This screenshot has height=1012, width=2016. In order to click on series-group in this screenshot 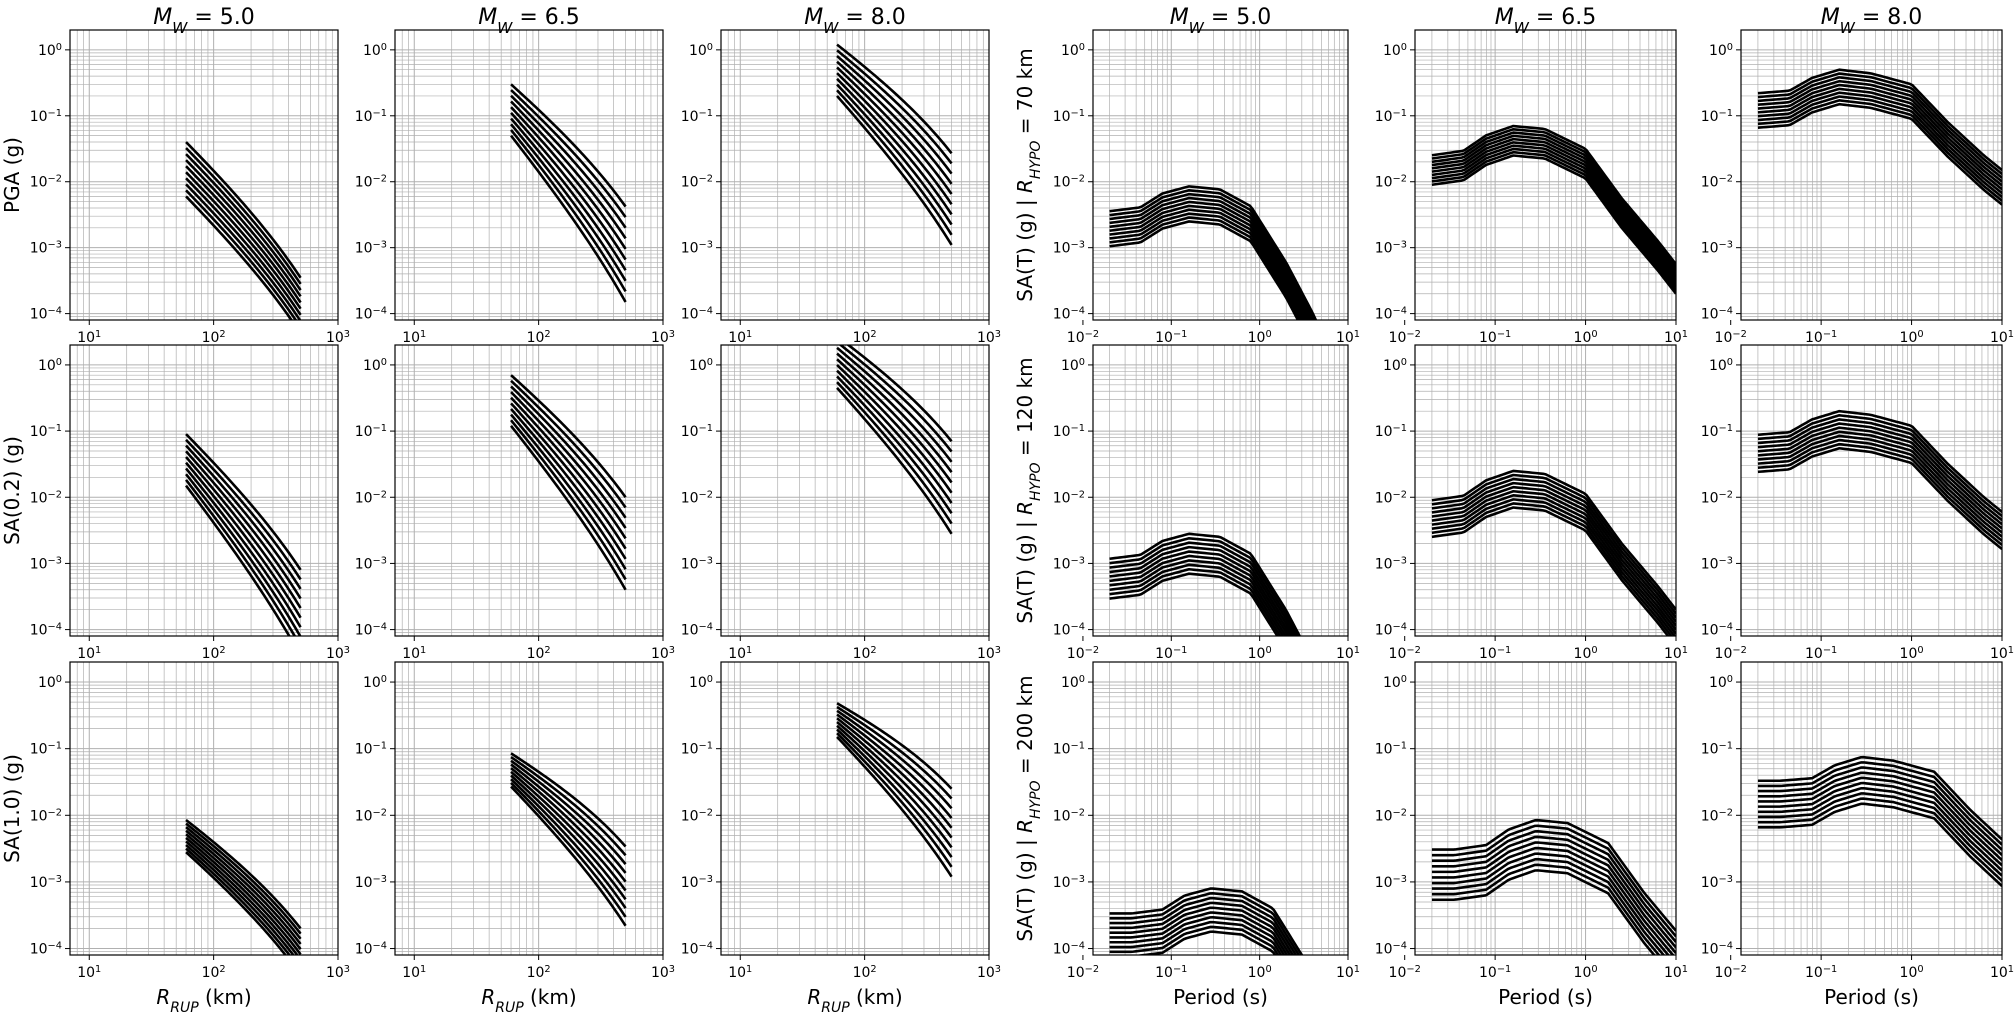, I will do `click(1213, 252)`.